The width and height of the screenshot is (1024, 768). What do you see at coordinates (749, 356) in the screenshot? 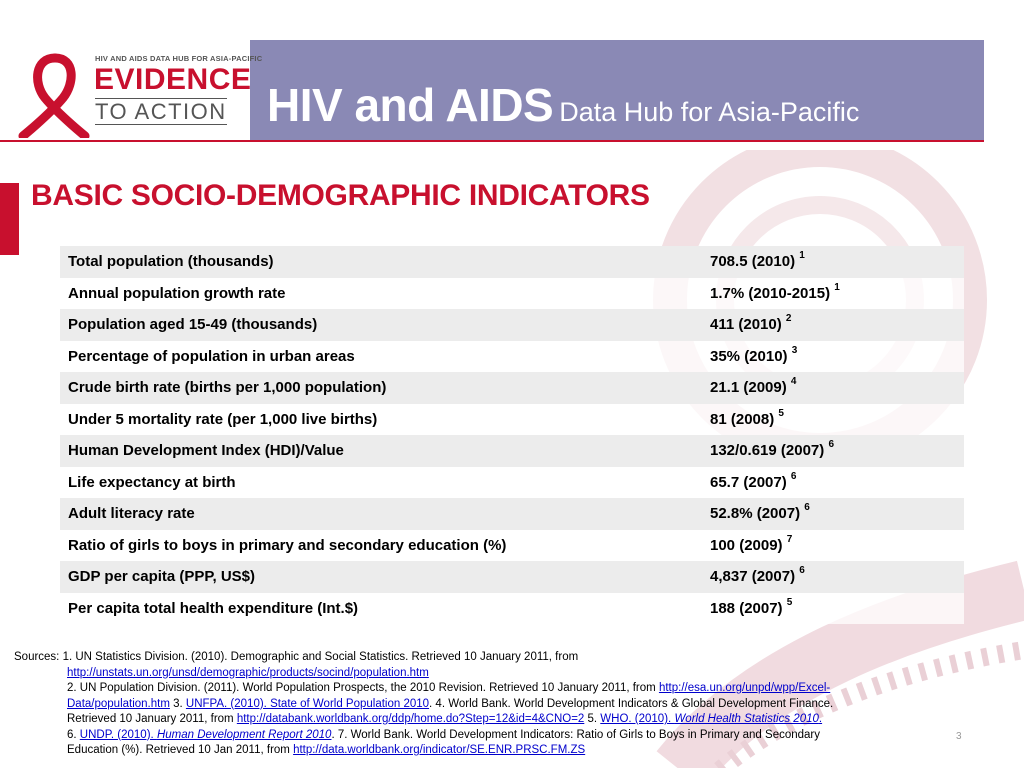
I see `indicator-value: 35% (2010)` at bounding box center [749, 356].